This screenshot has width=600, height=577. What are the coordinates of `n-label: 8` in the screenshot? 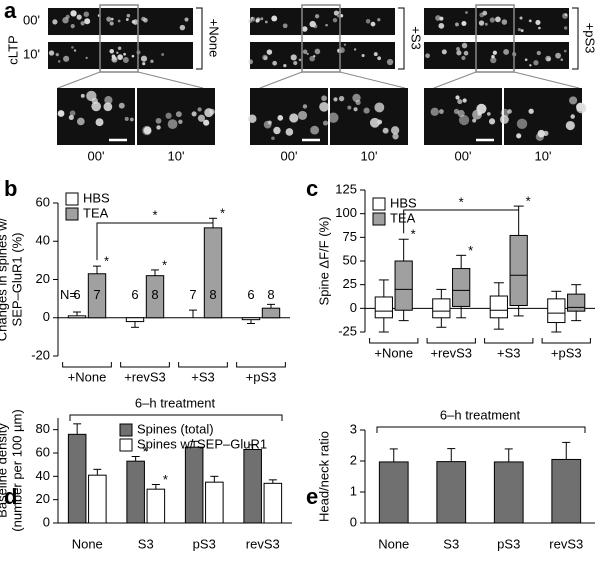 It's located at (212, 294).